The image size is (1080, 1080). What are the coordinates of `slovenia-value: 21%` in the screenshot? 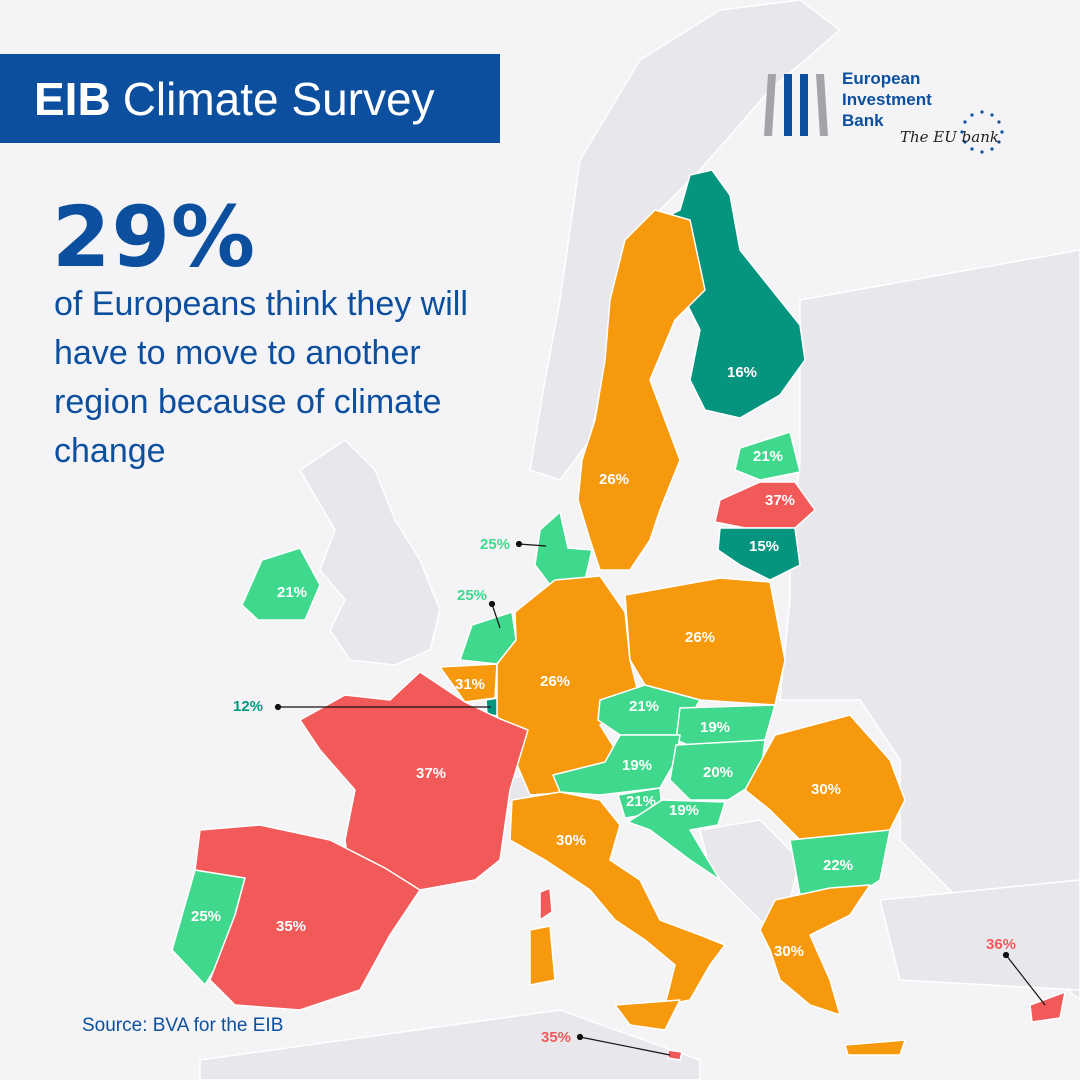 It's located at (641, 801).